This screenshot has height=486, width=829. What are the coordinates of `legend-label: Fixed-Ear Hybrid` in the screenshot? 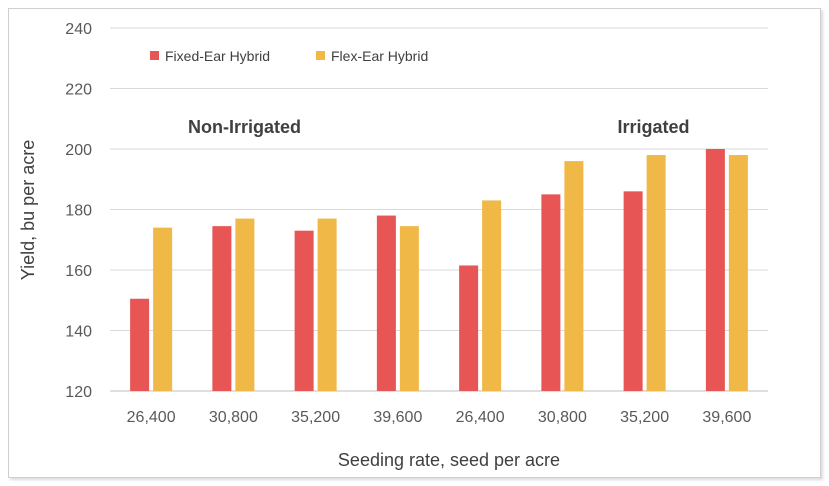 It's located at (217, 56).